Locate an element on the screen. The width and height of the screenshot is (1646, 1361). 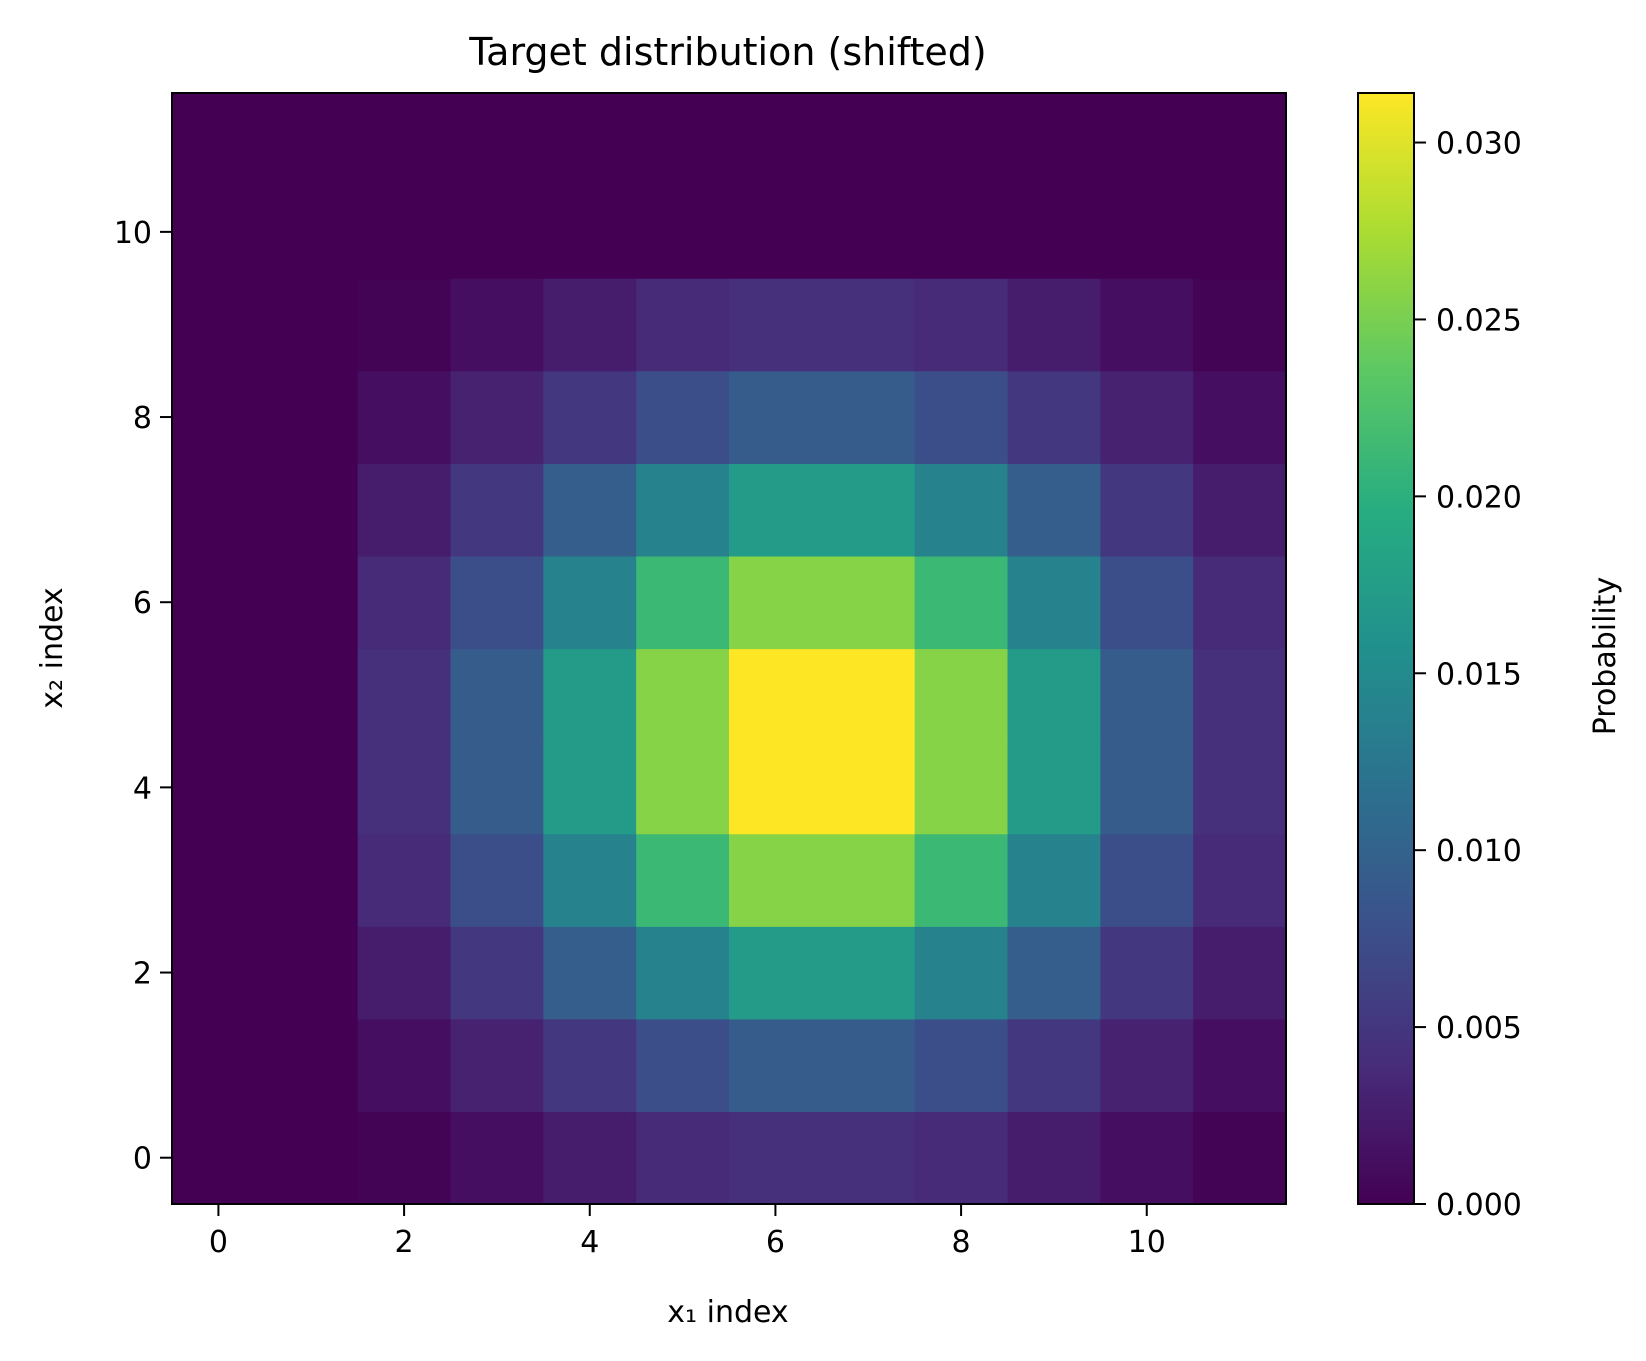
colorbar-tick-label: 0.015 is located at coordinates (1479, 674).